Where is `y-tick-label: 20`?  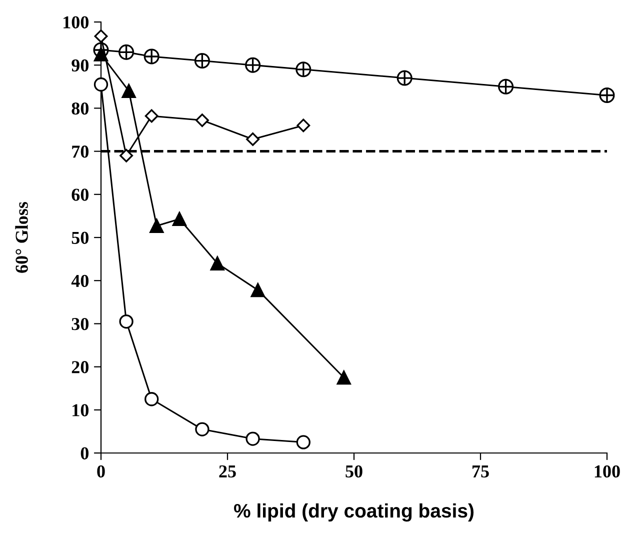
y-tick-label: 20 is located at coordinates (80, 367).